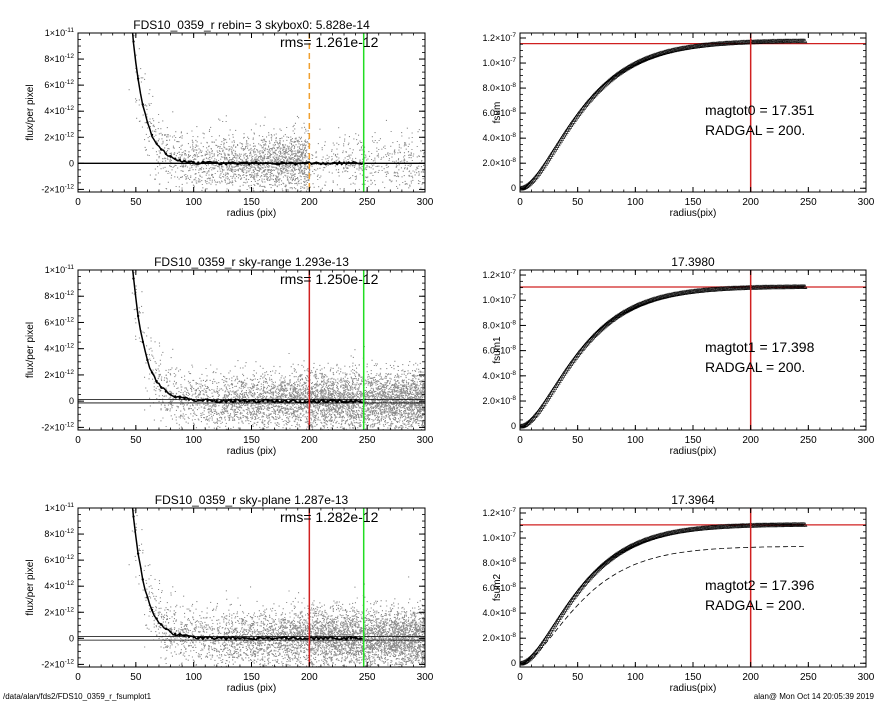  What do you see at coordinates (499, 137) in the screenshot?
I see `y-tick-label: 4.0×10⁻⁸` at bounding box center [499, 137].